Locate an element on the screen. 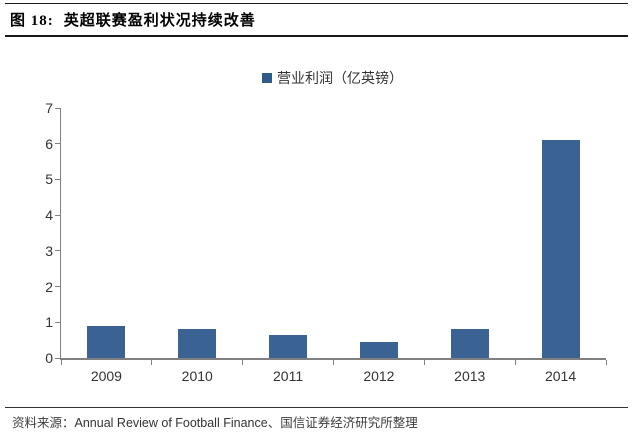 The image size is (640, 433). x-axis-label: 2012 is located at coordinates (379, 376).